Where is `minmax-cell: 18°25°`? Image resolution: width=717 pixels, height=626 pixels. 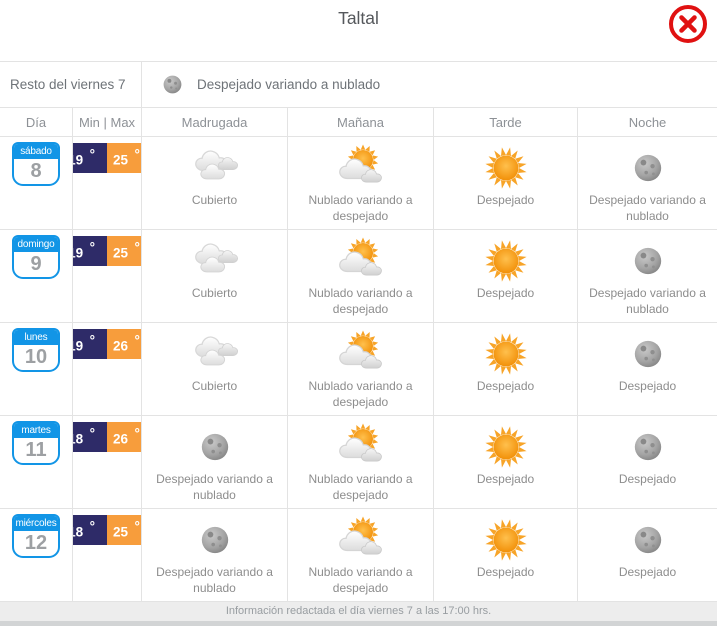
minmax-cell: 18°25° is located at coordinates (107, 555).